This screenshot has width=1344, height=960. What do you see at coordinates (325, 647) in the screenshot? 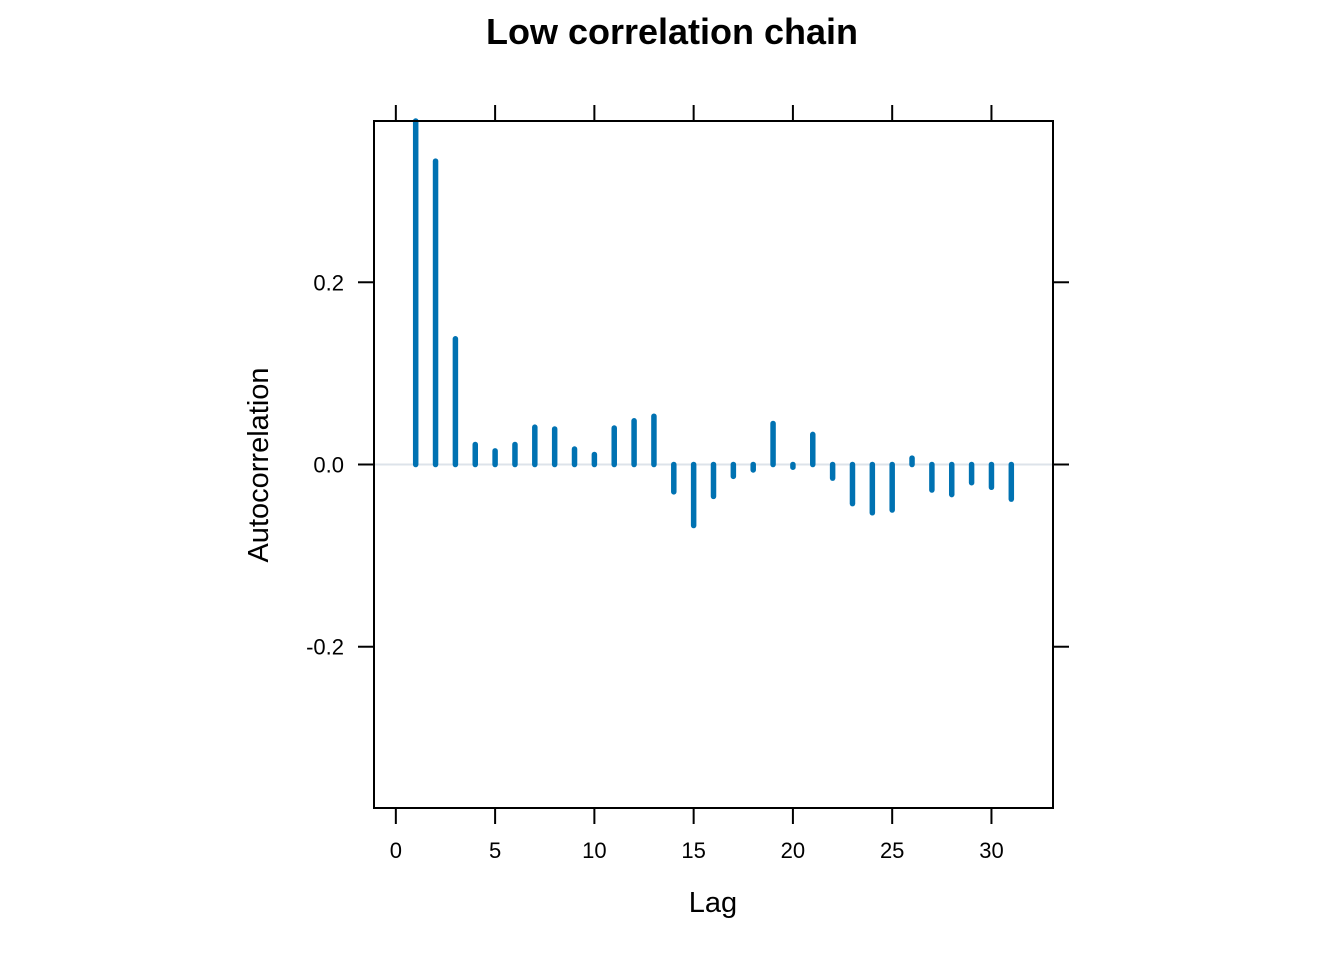
I see `y-tick-label: -0.2` at bounding box center [325, 647].